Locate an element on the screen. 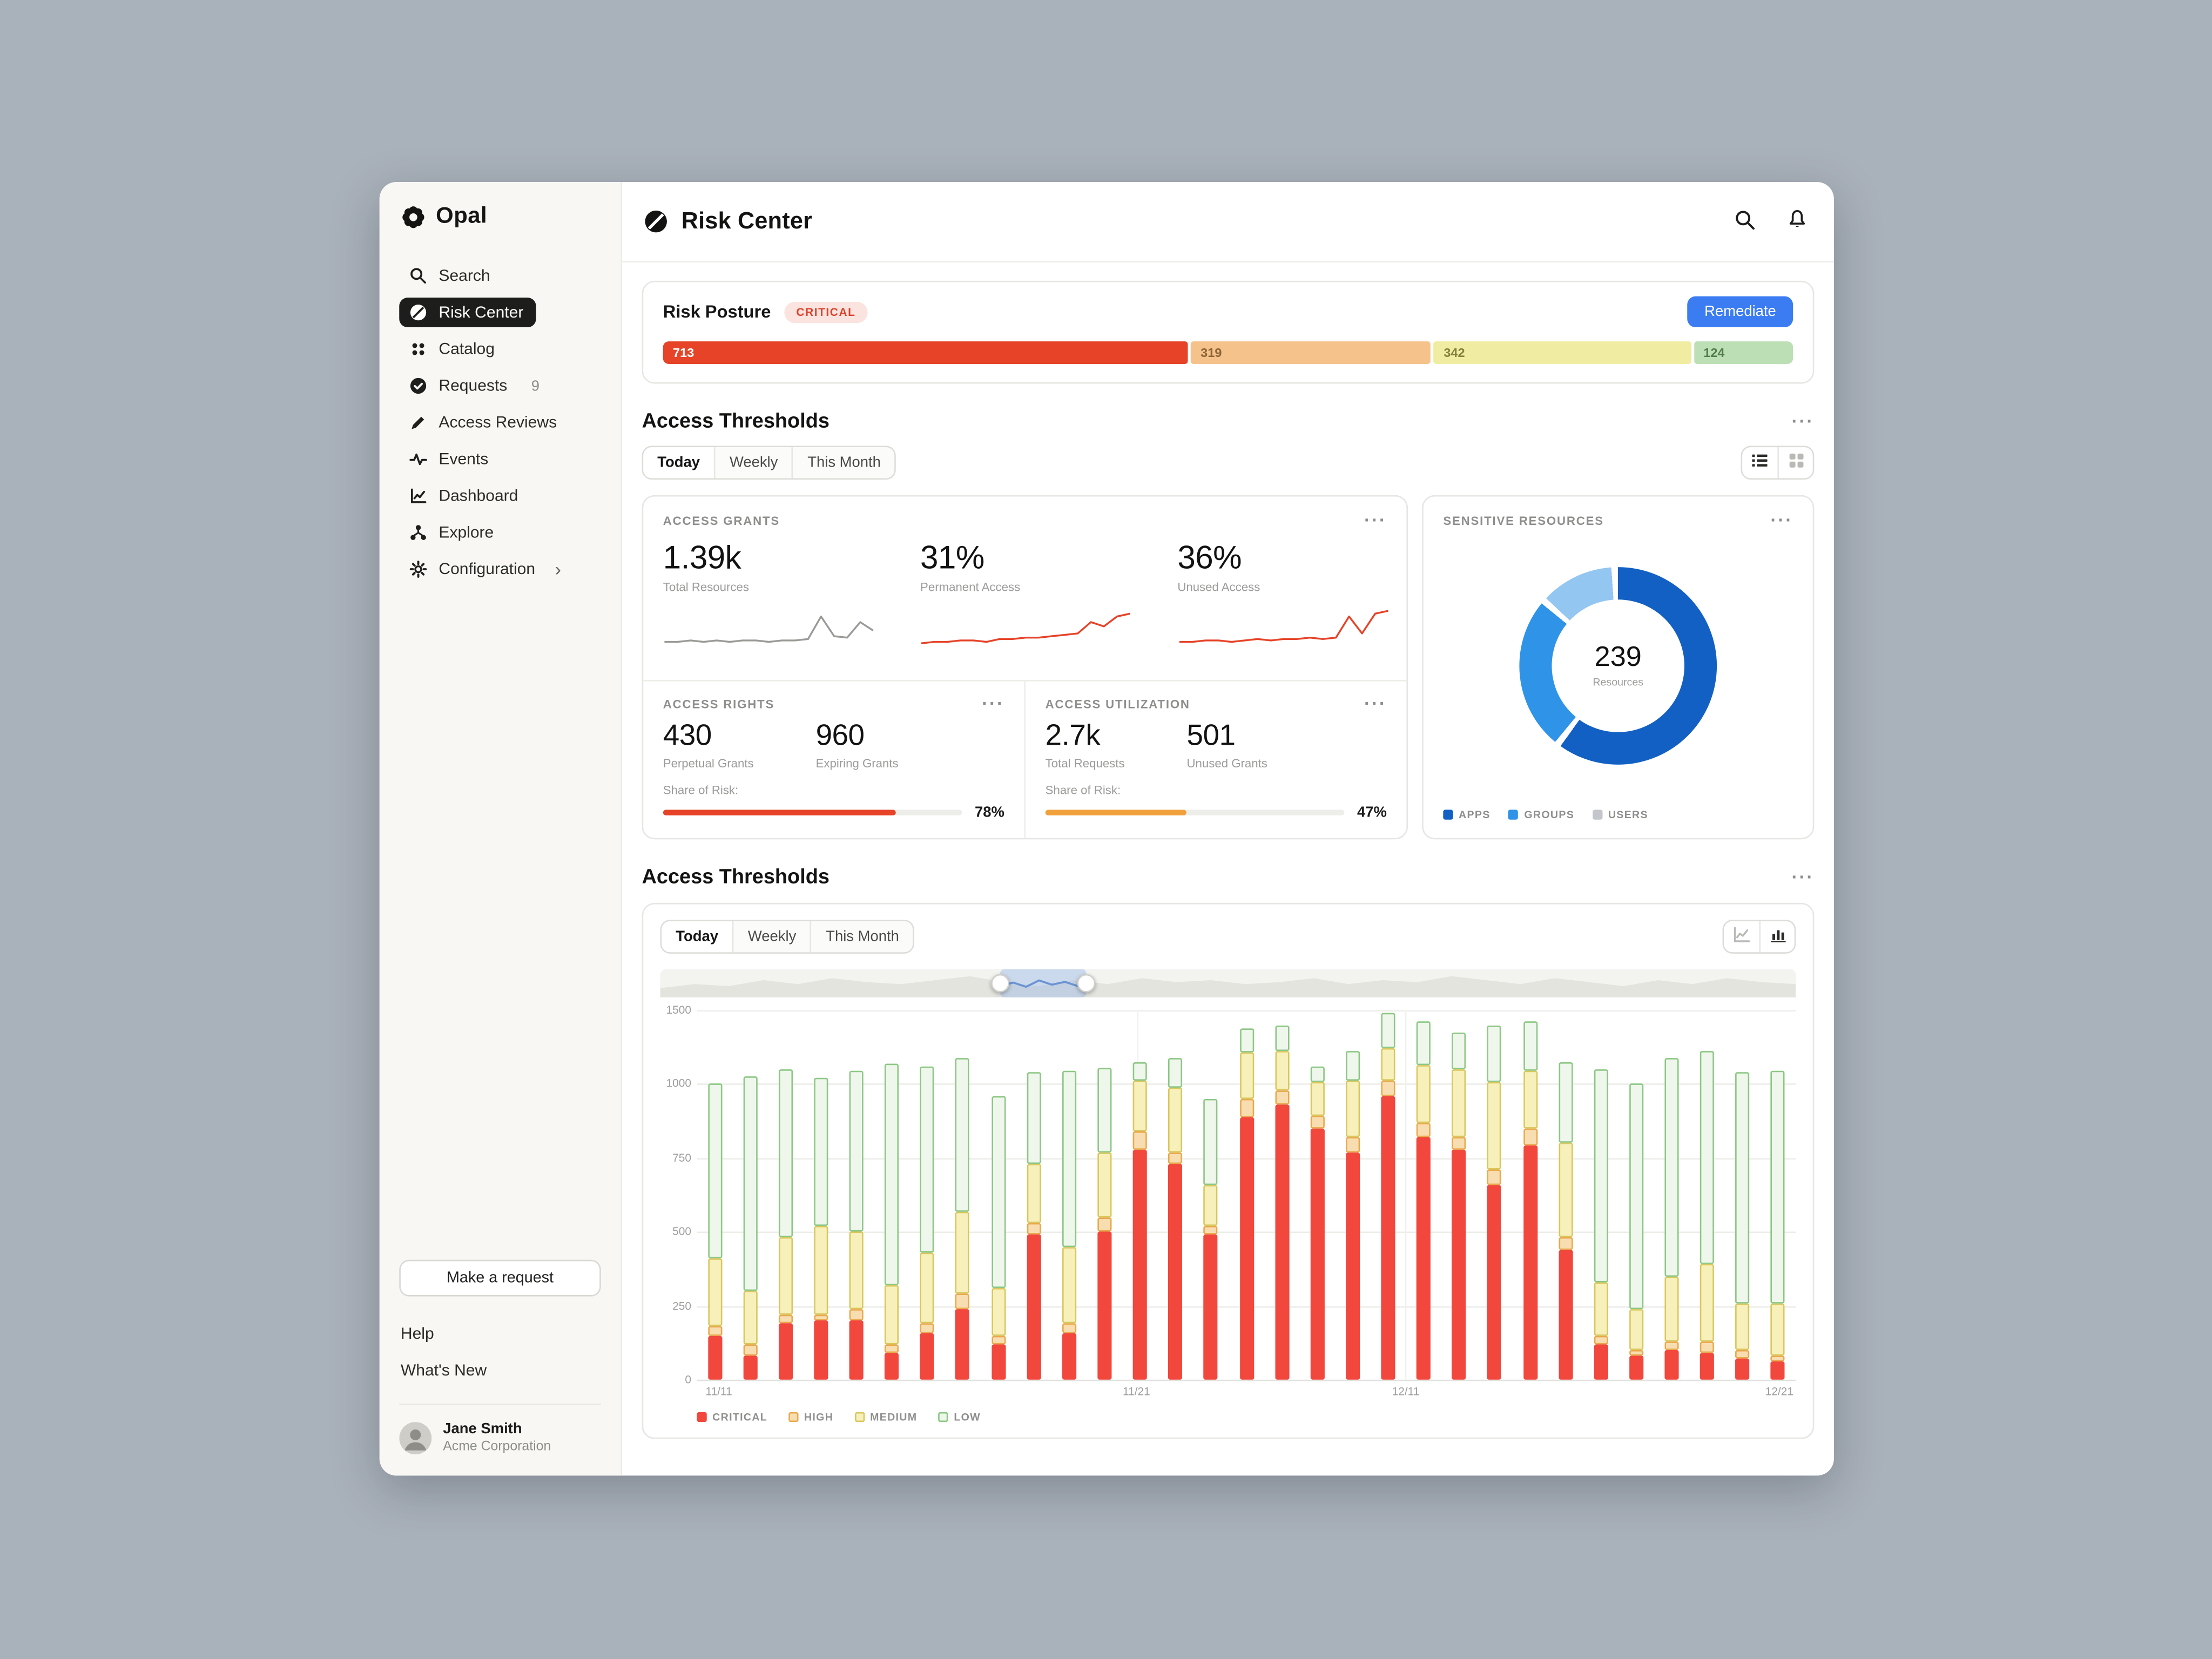 Image resolution: width=2212 pixels, height=1659 pixels. header-search-button is located at coordinates (1745, 221).